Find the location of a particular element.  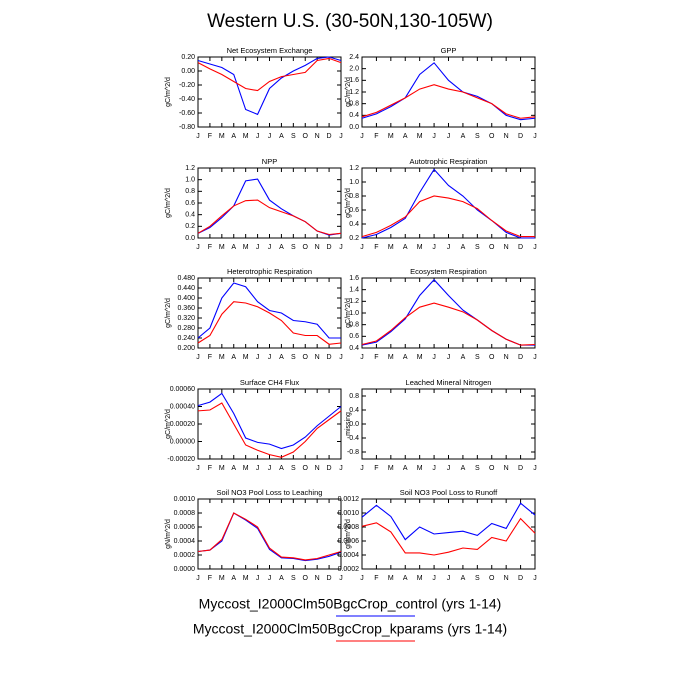

y-tick-label: 0.0002 is located at coordinates (349, 569).